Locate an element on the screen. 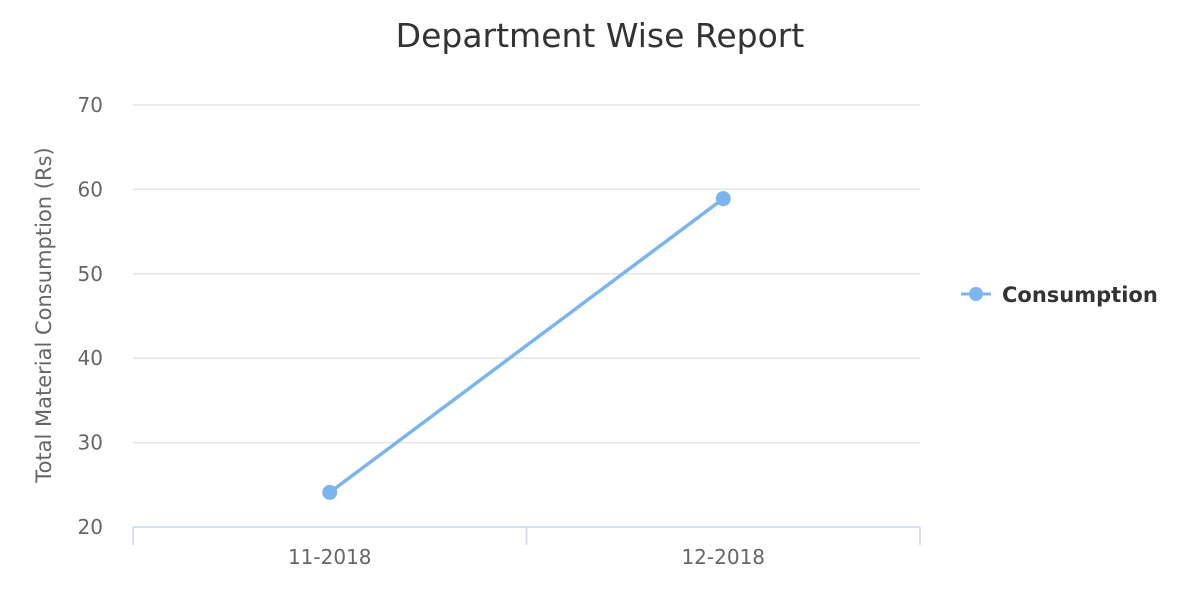 The image size is (1200, 604). data-point-11-2018 is located at coordinates (330, 492).